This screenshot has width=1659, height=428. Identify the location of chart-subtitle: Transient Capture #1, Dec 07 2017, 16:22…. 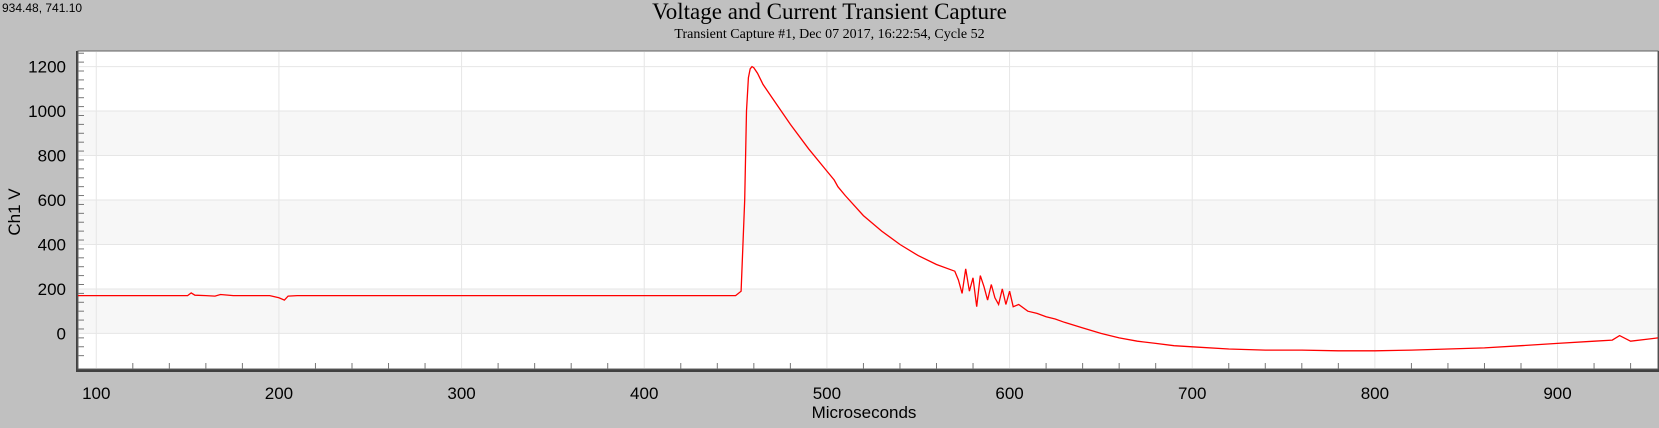
(829, 34).